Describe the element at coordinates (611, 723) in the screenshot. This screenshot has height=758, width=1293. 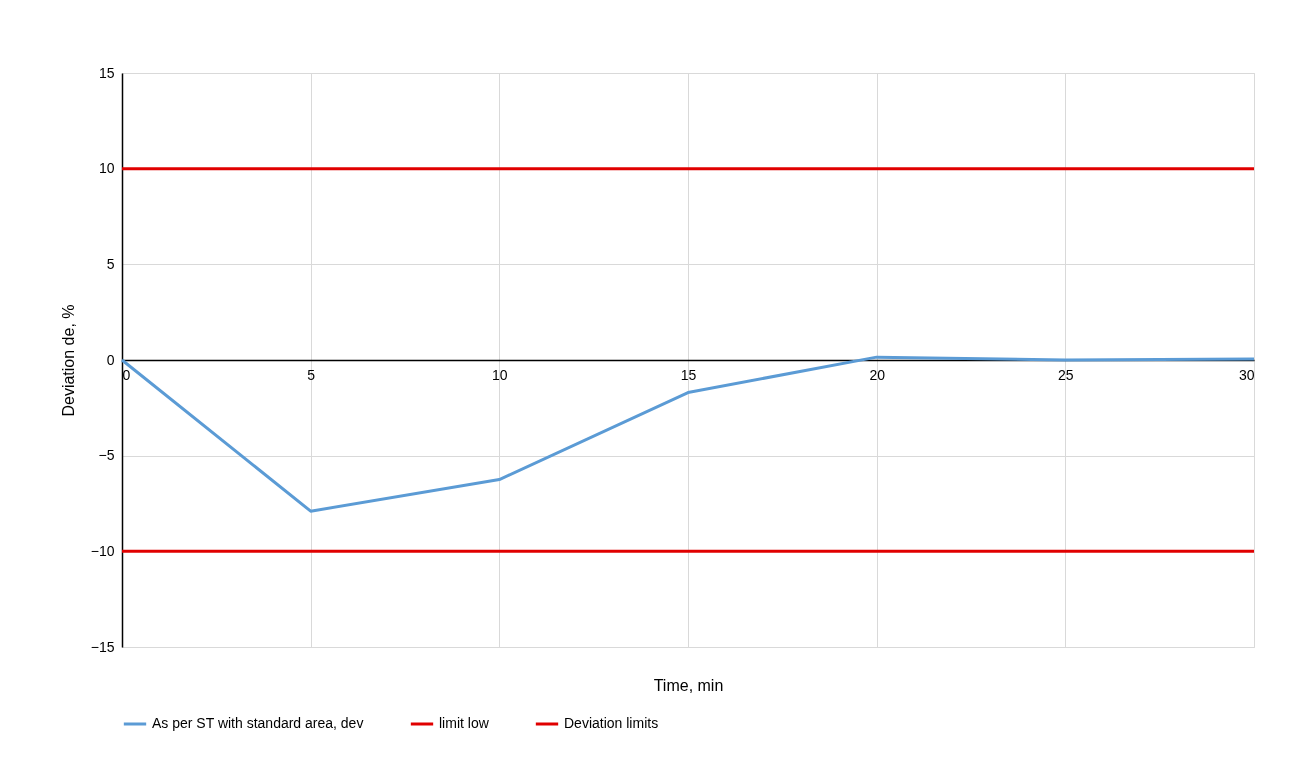
I see `legend-label: Deviation limits` at that location.